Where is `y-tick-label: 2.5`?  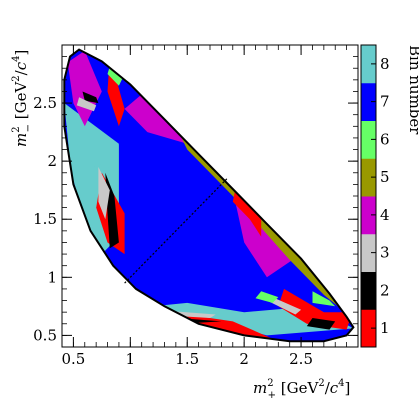
y-tick-label: 2.5 is located at coordinates (45, 103).